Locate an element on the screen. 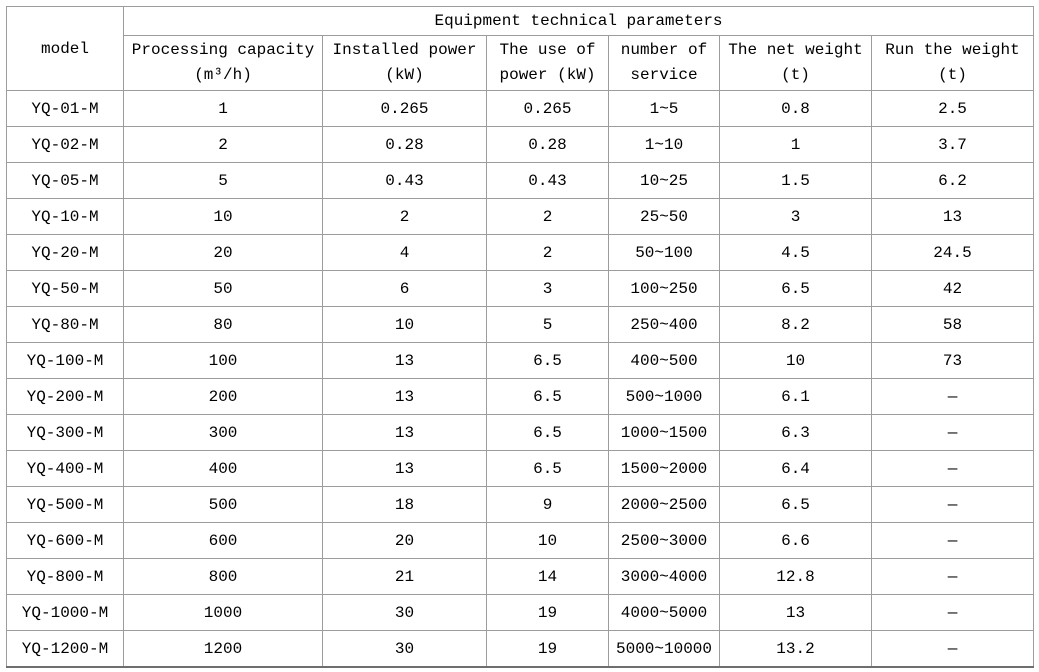 This screenshot has height=672, width=1039. value-cell: 600 is located at coordinates (223, 540).